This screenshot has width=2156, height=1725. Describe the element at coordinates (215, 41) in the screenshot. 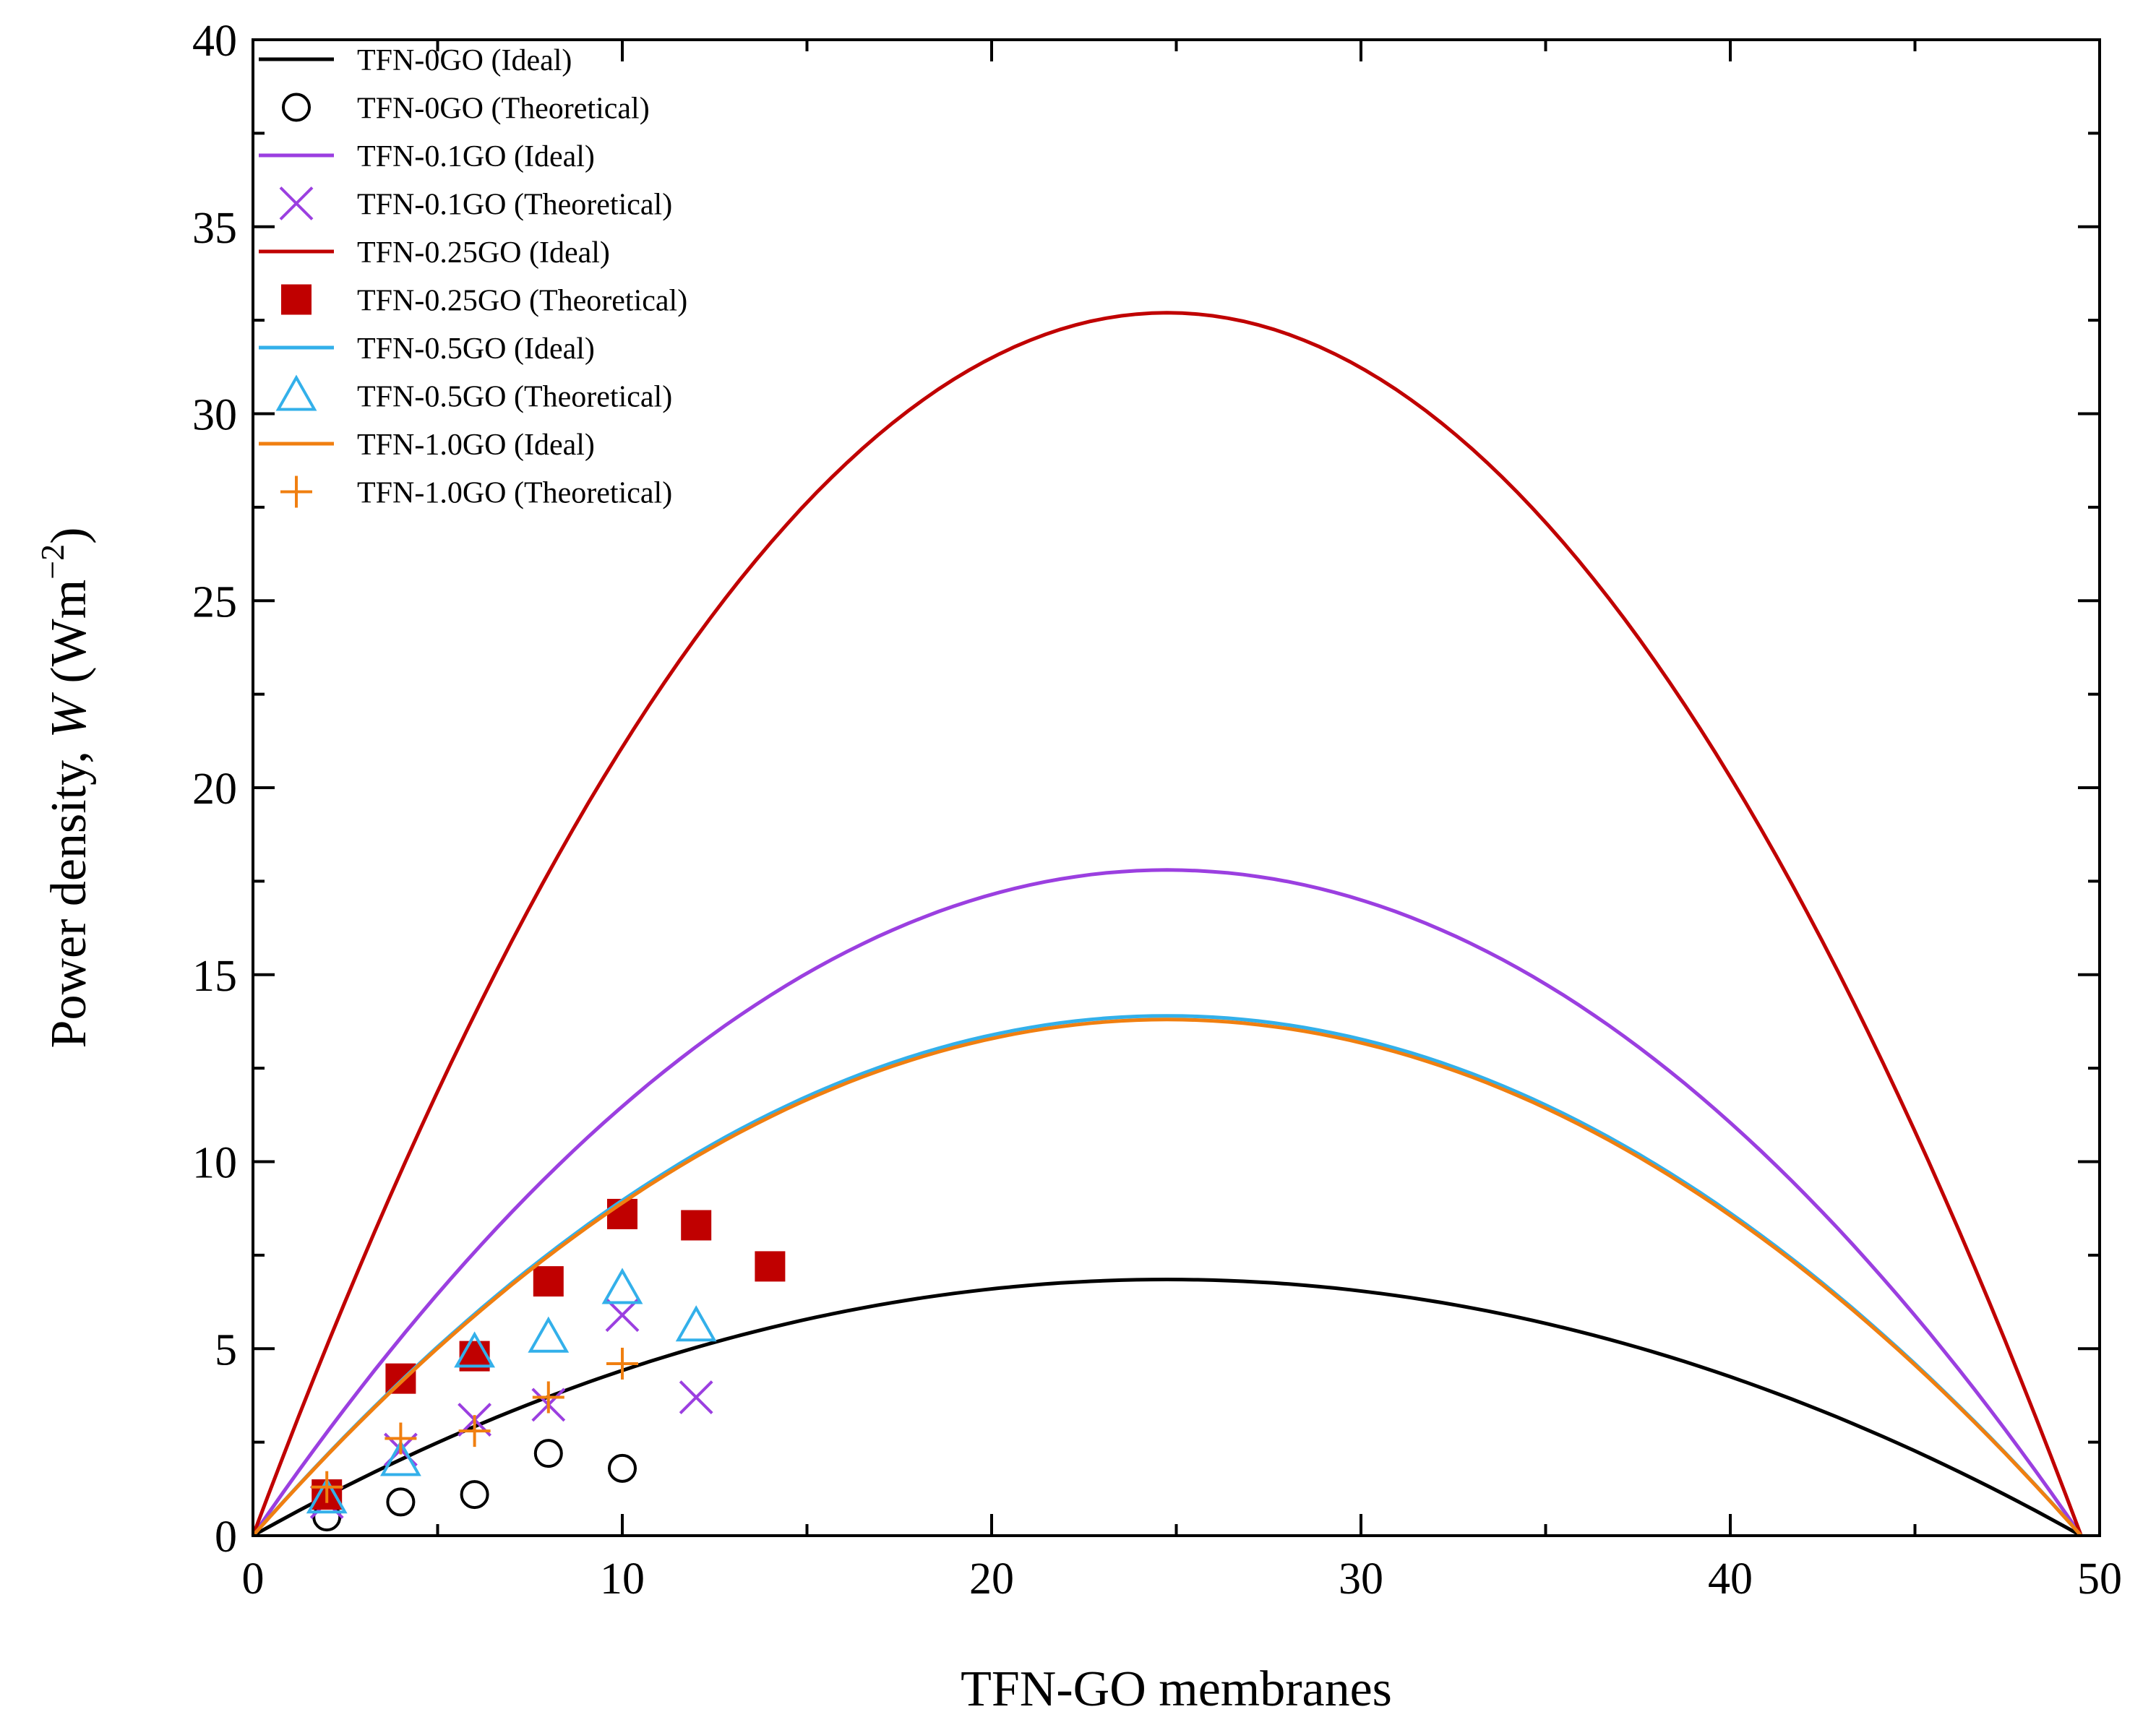

I see `y-tick-label-8: 40` at that location.